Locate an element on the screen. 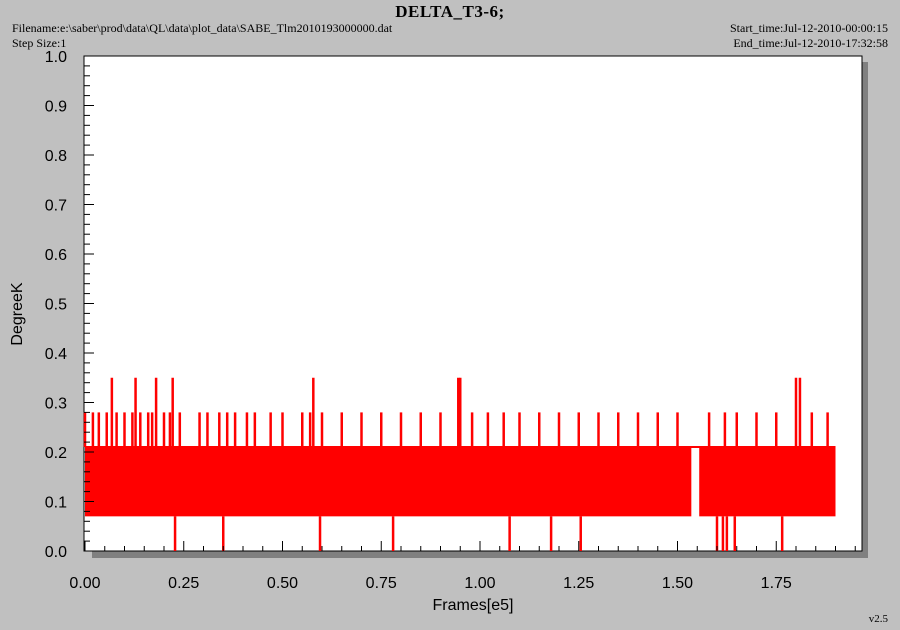  x-tick-label: 0.50 is located at coordinates (282, 583).